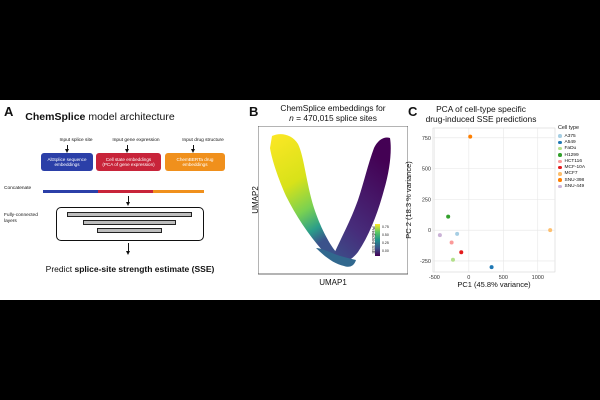 This screenshot has width=600, height=400. I want to click on concatenate-bar, so click(123, 191).